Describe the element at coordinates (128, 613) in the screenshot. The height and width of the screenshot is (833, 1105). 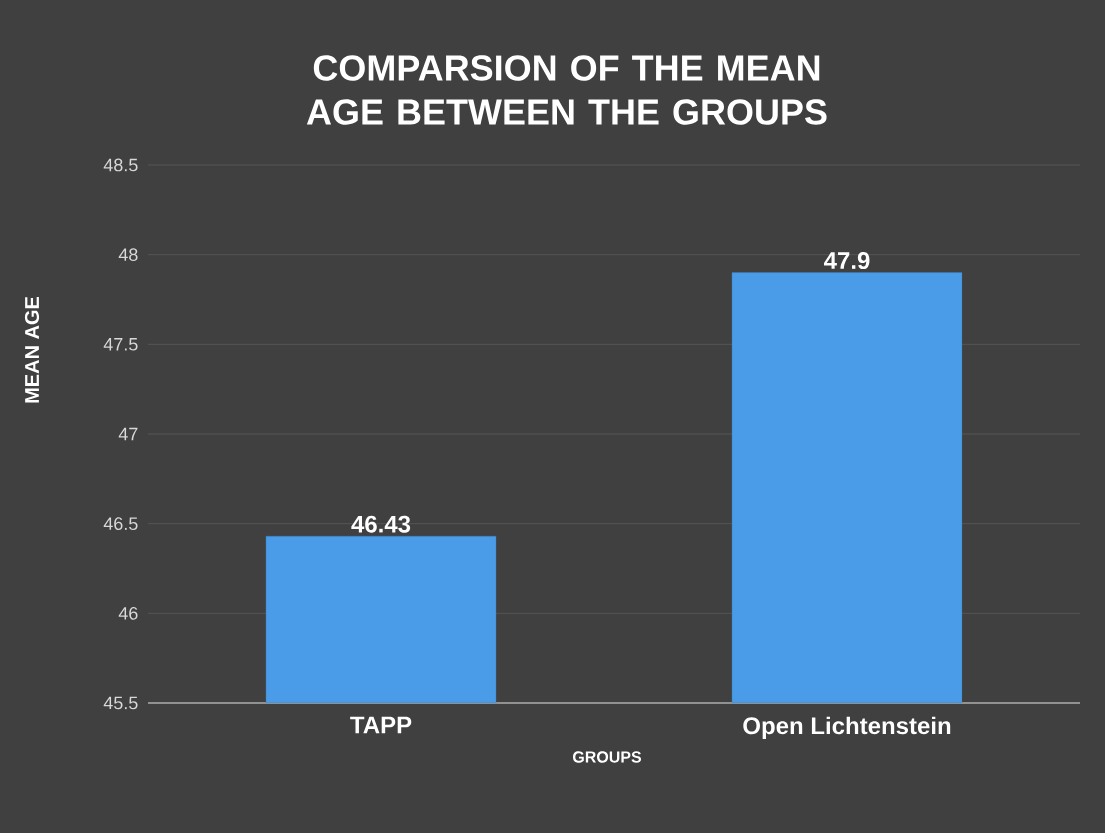
I see `y-tick-label: 46` at that location.